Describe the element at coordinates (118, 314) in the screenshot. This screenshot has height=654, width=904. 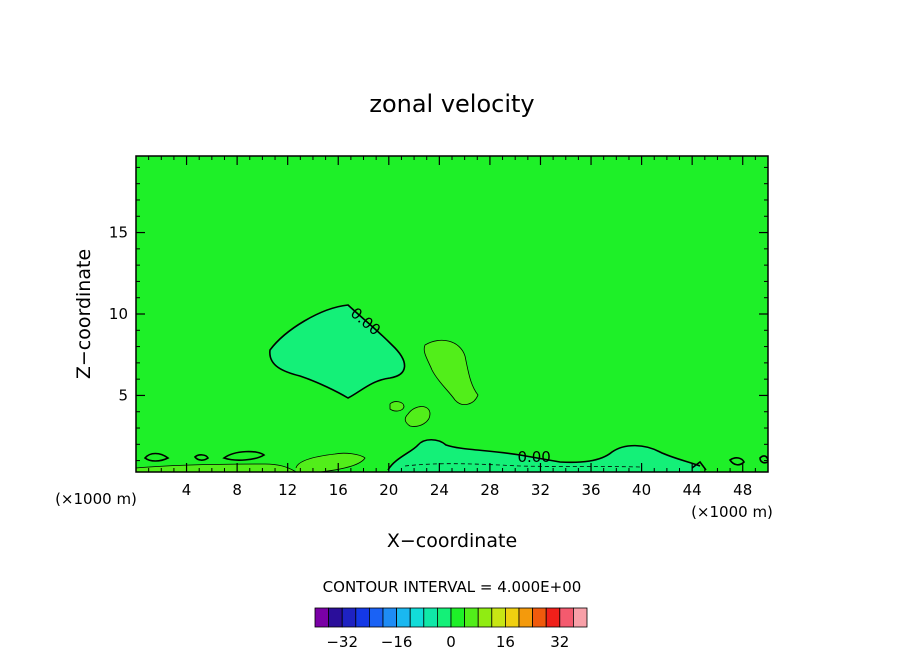
I see `y-tick-label: 10` at that location.